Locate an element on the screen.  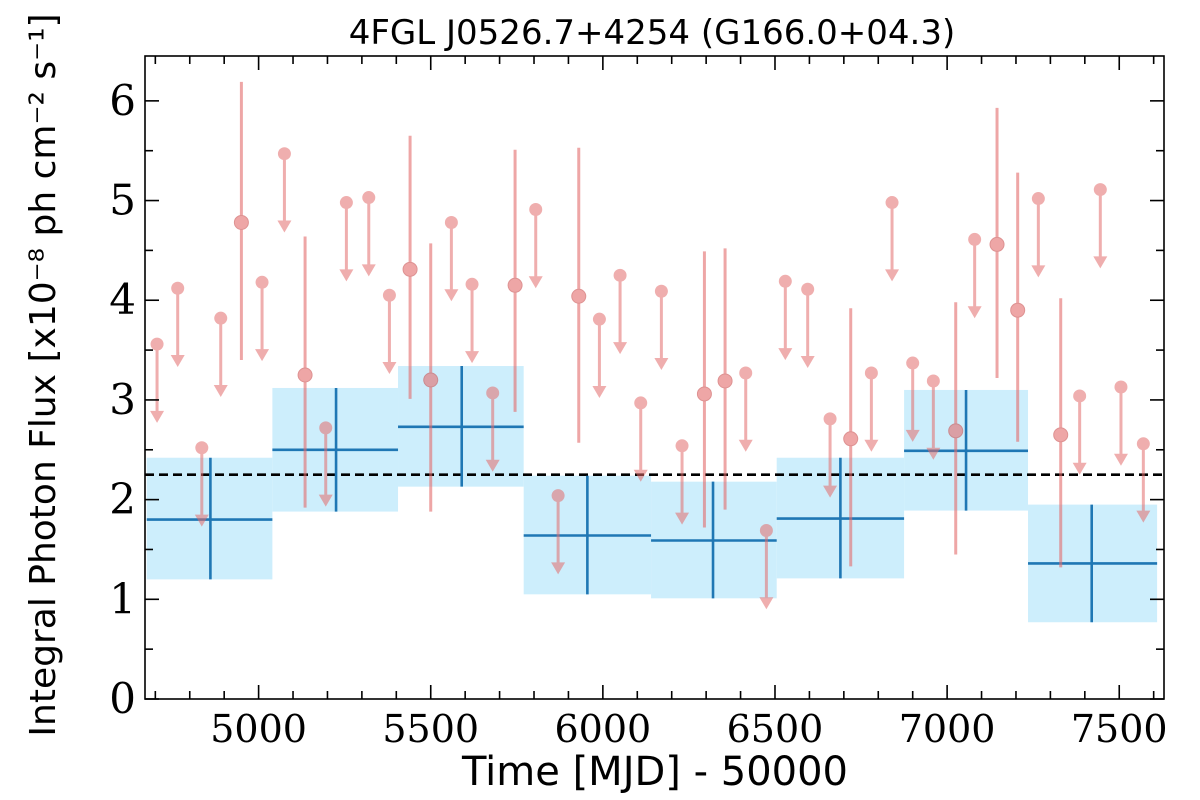
y-axis-label: Integral Photon Flux [x10⁻⁸ ph cm⁻² s⁻¹] is located at coordinates (43, 374).